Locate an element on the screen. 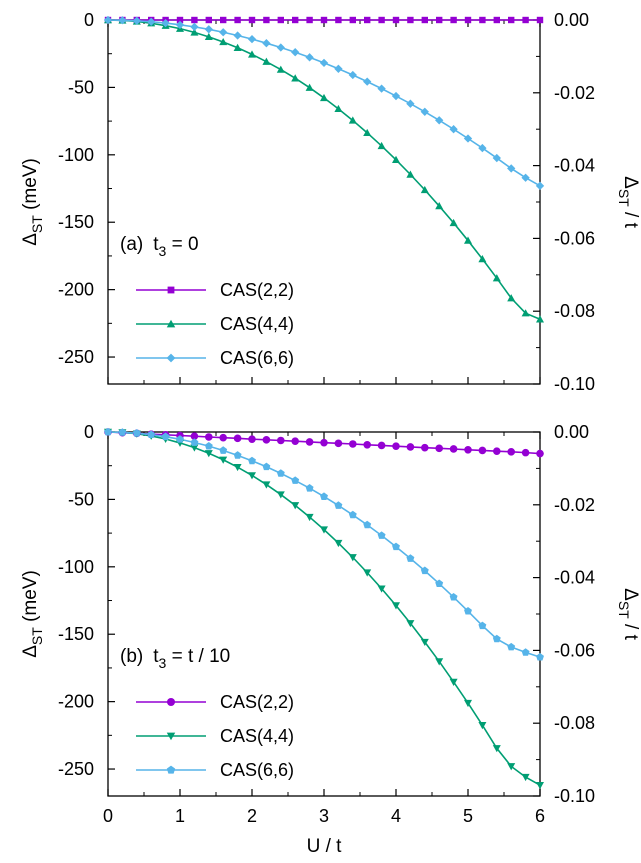 The height and width of the screenshot is (863, 641). panel-b-x-axis-label: U / t is located at coordinates (325, 846).